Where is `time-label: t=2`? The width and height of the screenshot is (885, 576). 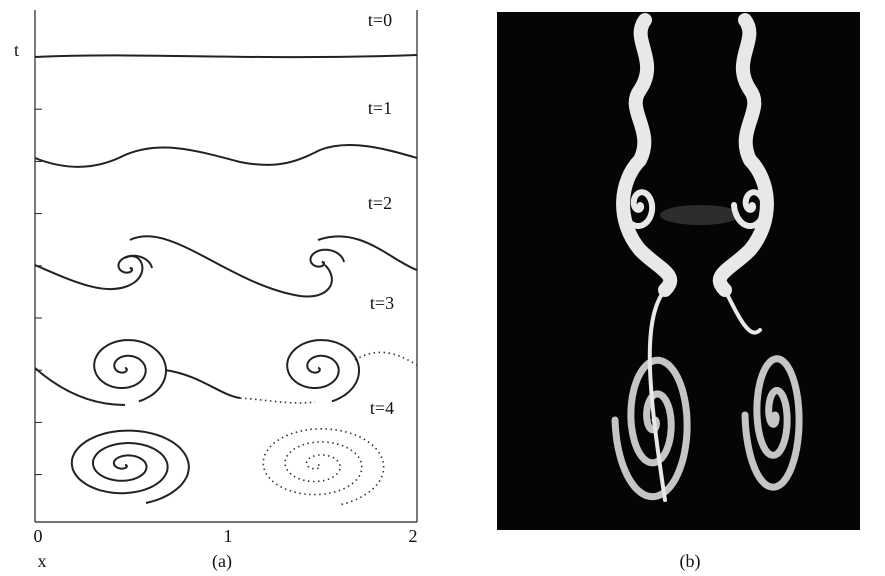
time-label: t=2 is located at coordinates (380, 203).